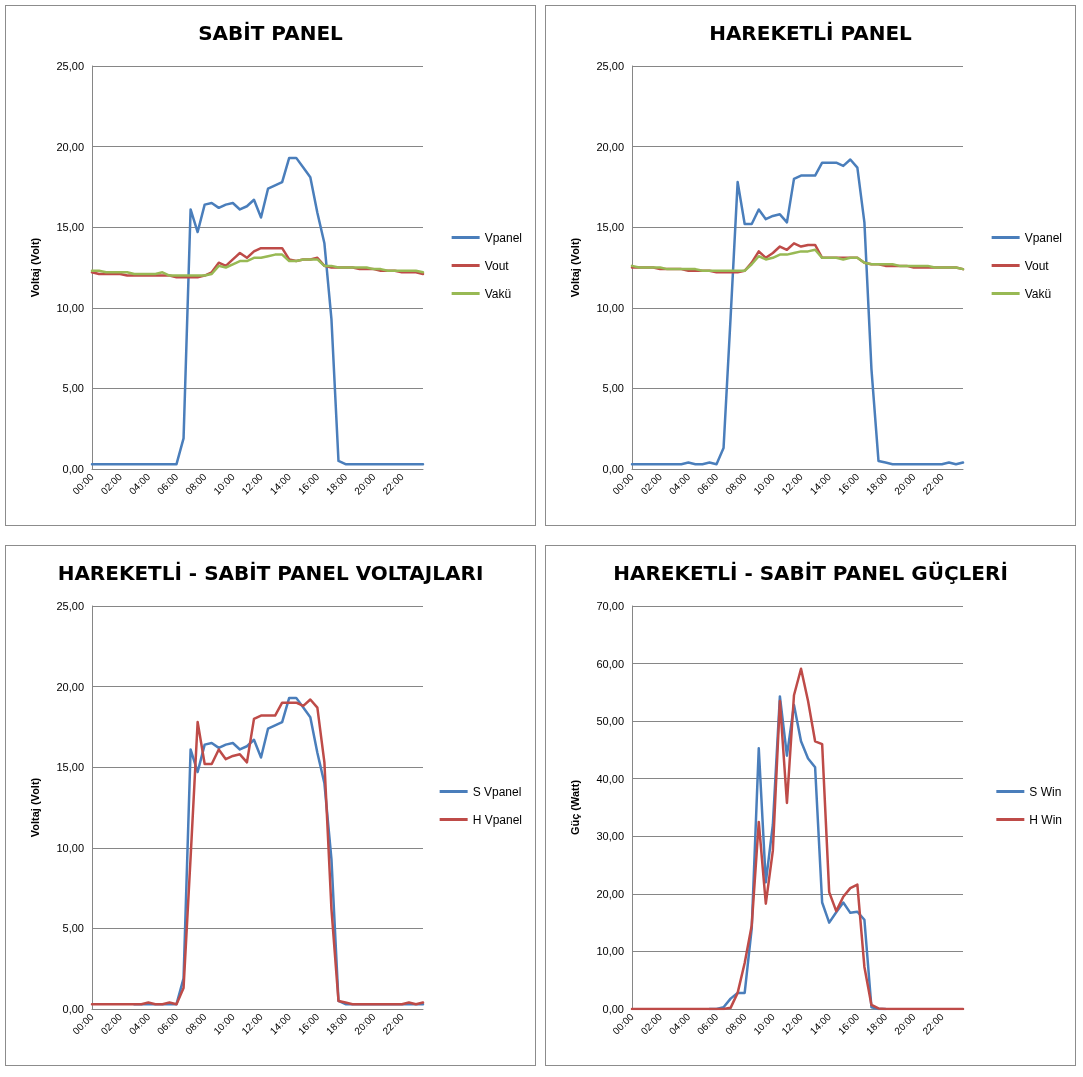 Image resolution: width=1083 pixels, height=1077 pixels. I want to click on chart-title: SABİT PANEL, so click(271, 33).